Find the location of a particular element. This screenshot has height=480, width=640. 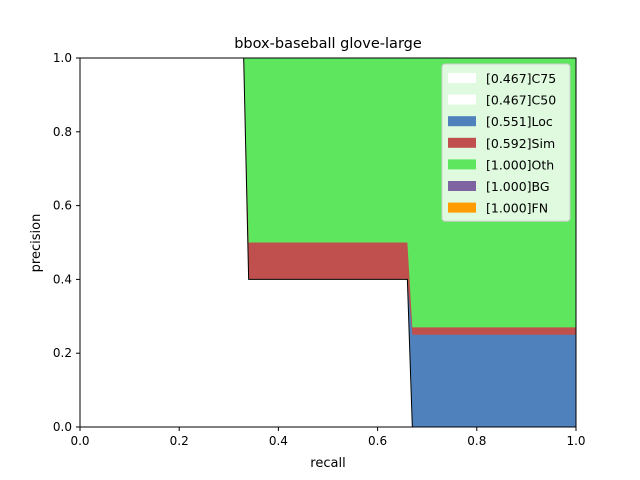

legend-label: [1.000]BG is located at coordinates (518, 186).